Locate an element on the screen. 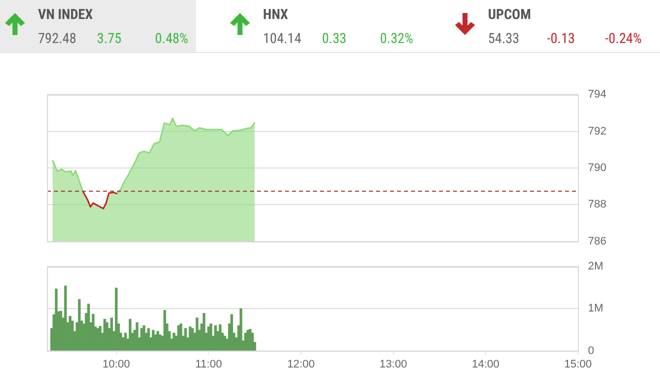 This screenshot has width=660, height=374. y-tick-label: 792 is located at coordinates (597, 131).